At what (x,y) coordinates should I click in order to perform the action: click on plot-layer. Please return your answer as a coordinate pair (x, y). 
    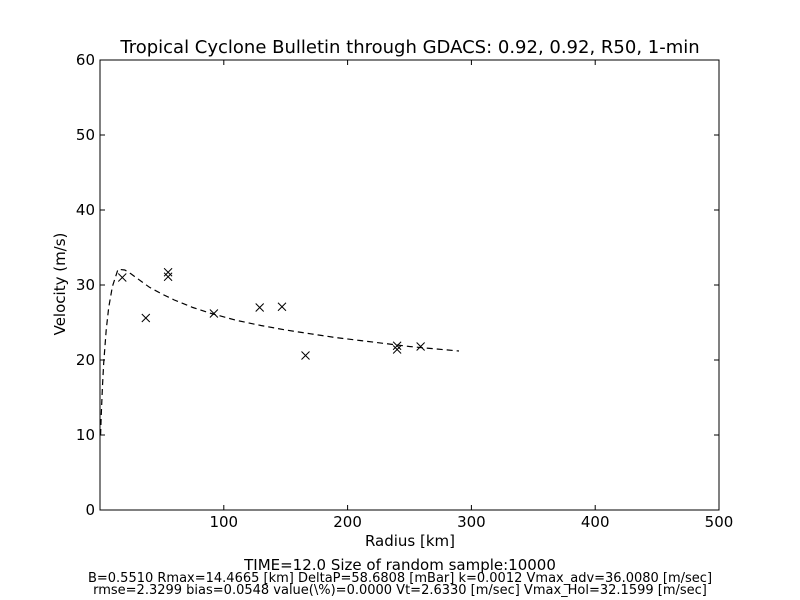
    Looking at the image, I should click on (280, 351).